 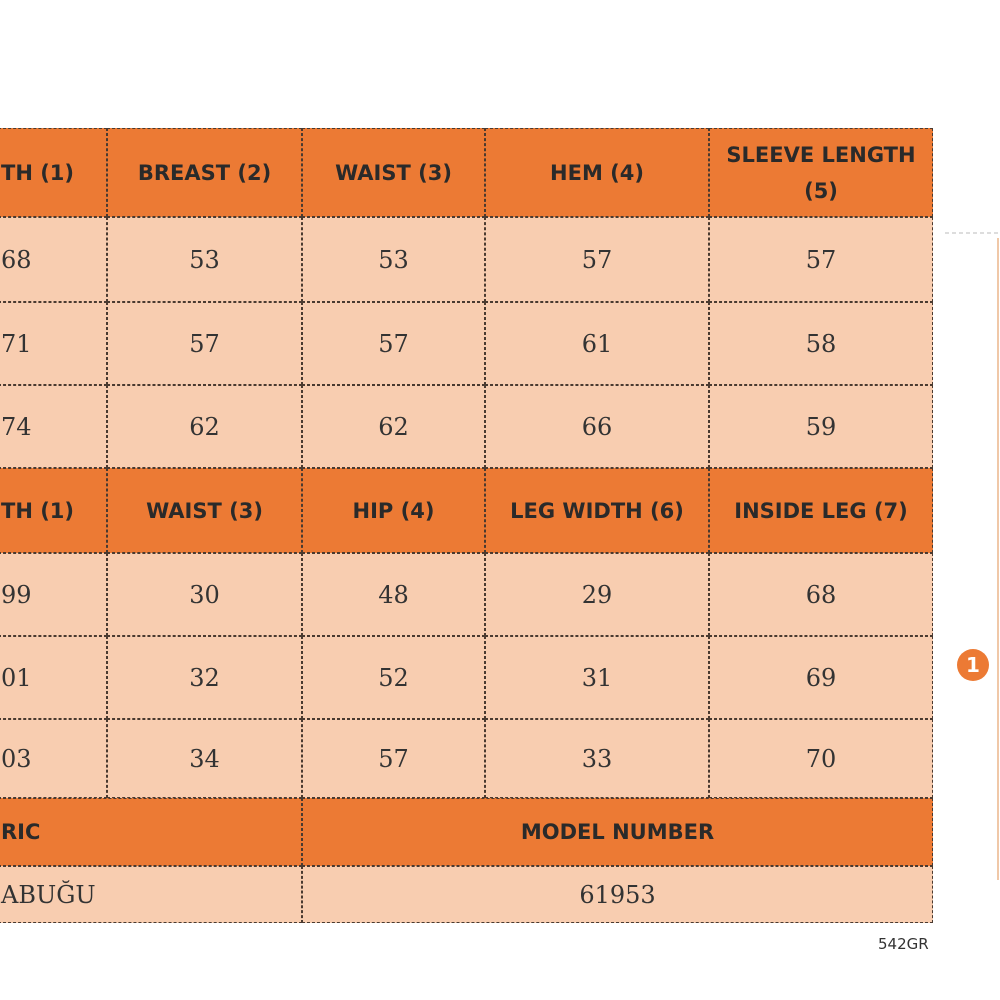 I want to click on table-cell: 58, so click(x=821, y=343).